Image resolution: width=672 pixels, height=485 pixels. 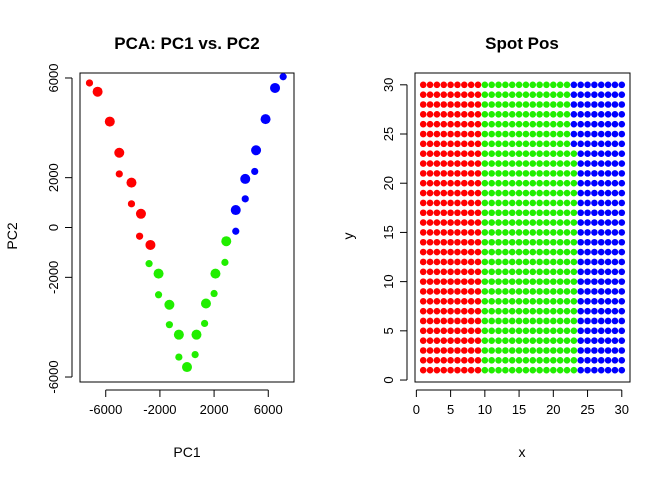 What do you see at coordinates (235, 210) in the screenshot?
I see `chart1-point-blue` at bounding box center [235, 210].